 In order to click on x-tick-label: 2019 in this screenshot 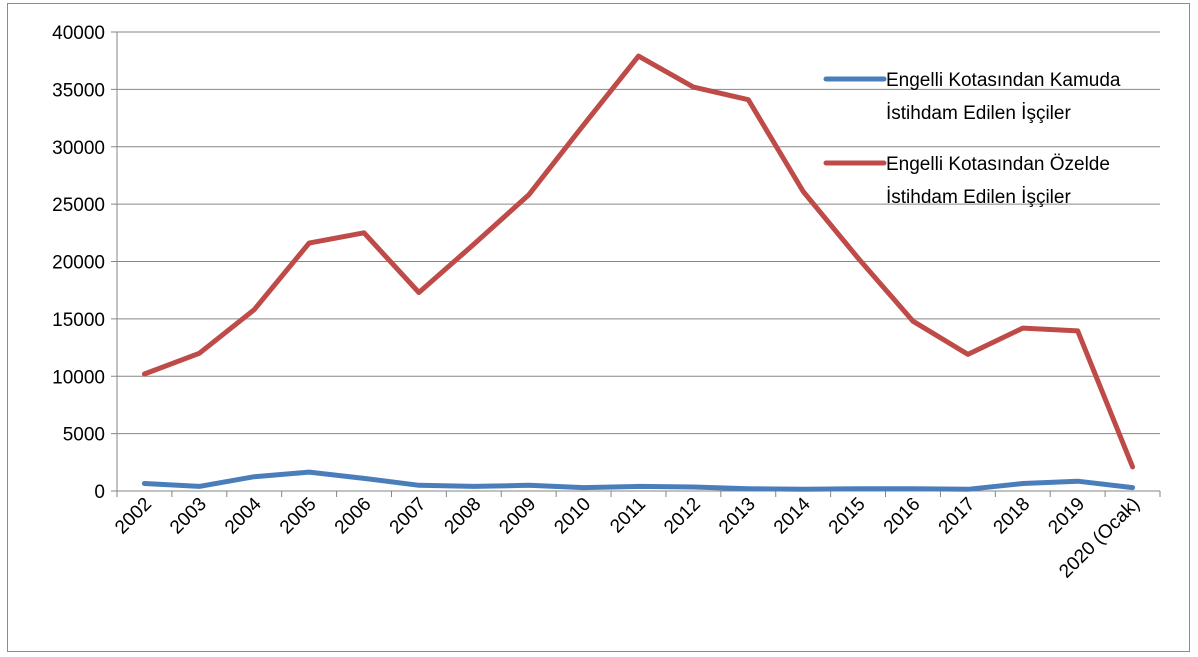, I will do `click(1066, 516)`.